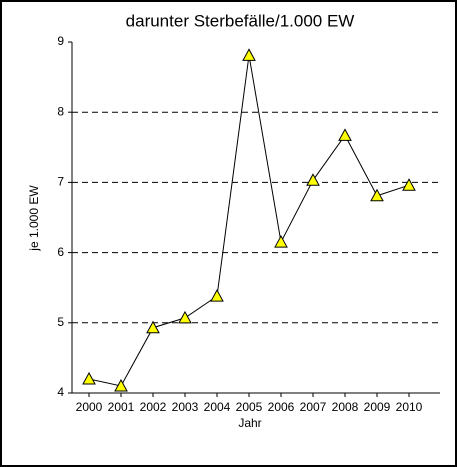  I want to click on x-axis-label: Jahr, so click(249, 423).